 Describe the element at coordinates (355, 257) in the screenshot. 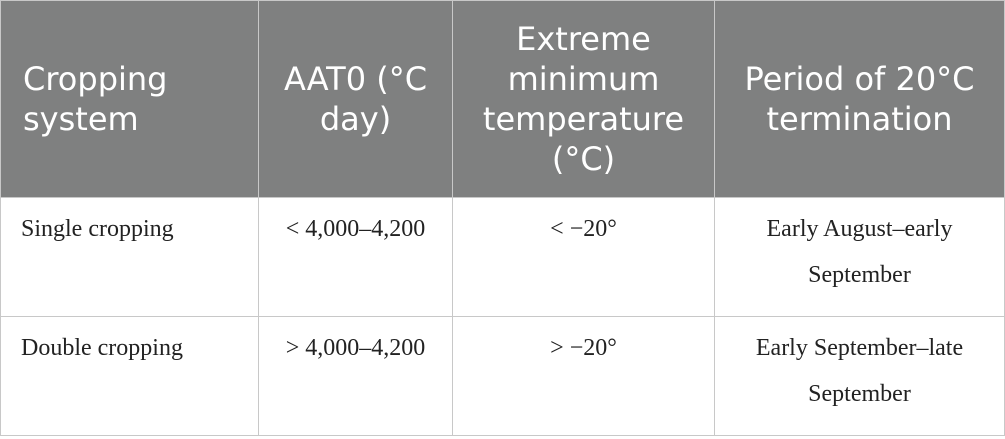

I see `cell: < 4,000–4,200` at that location.